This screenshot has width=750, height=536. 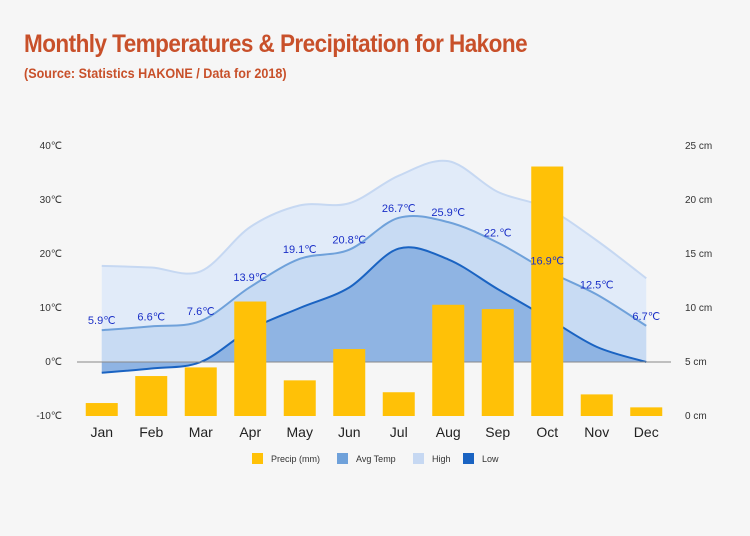 What do you see at coordinates (698, 308) in the screenshot?
I see `y-right-tick-label: 10 cm` at bounding box center [698, 308].